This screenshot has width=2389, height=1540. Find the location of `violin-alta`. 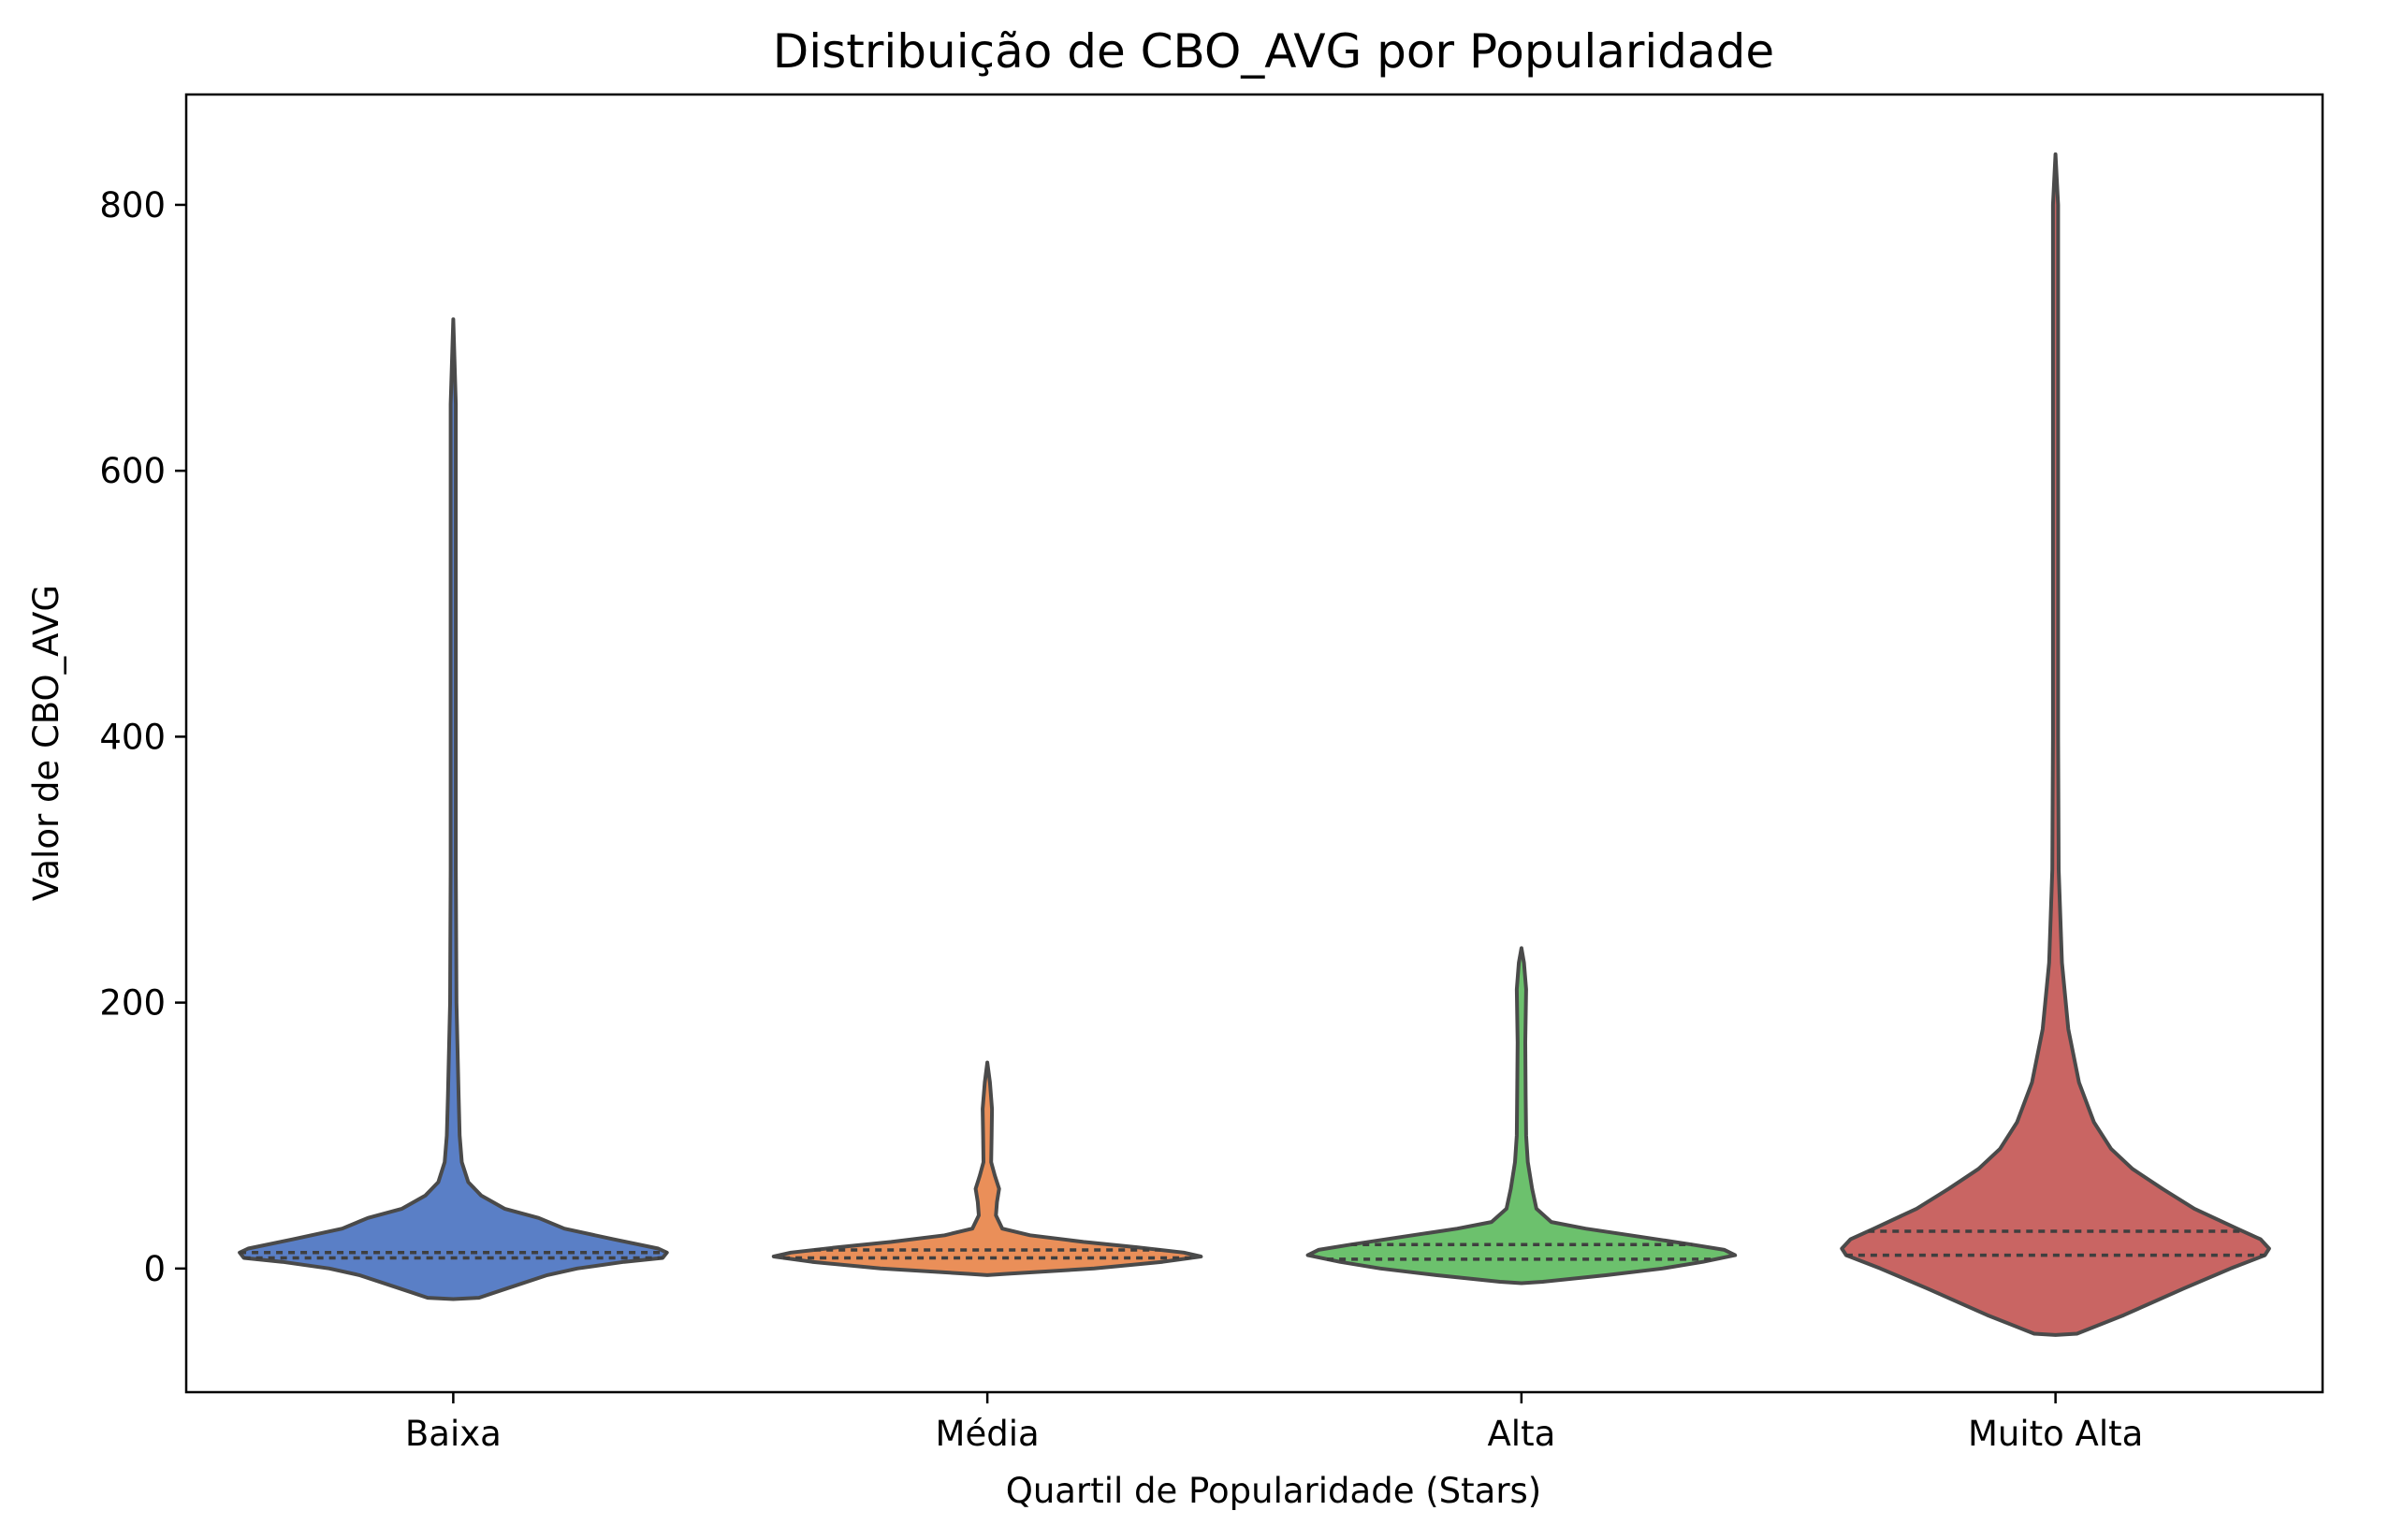

violin-alta is located at coordinates (1522, 1116).